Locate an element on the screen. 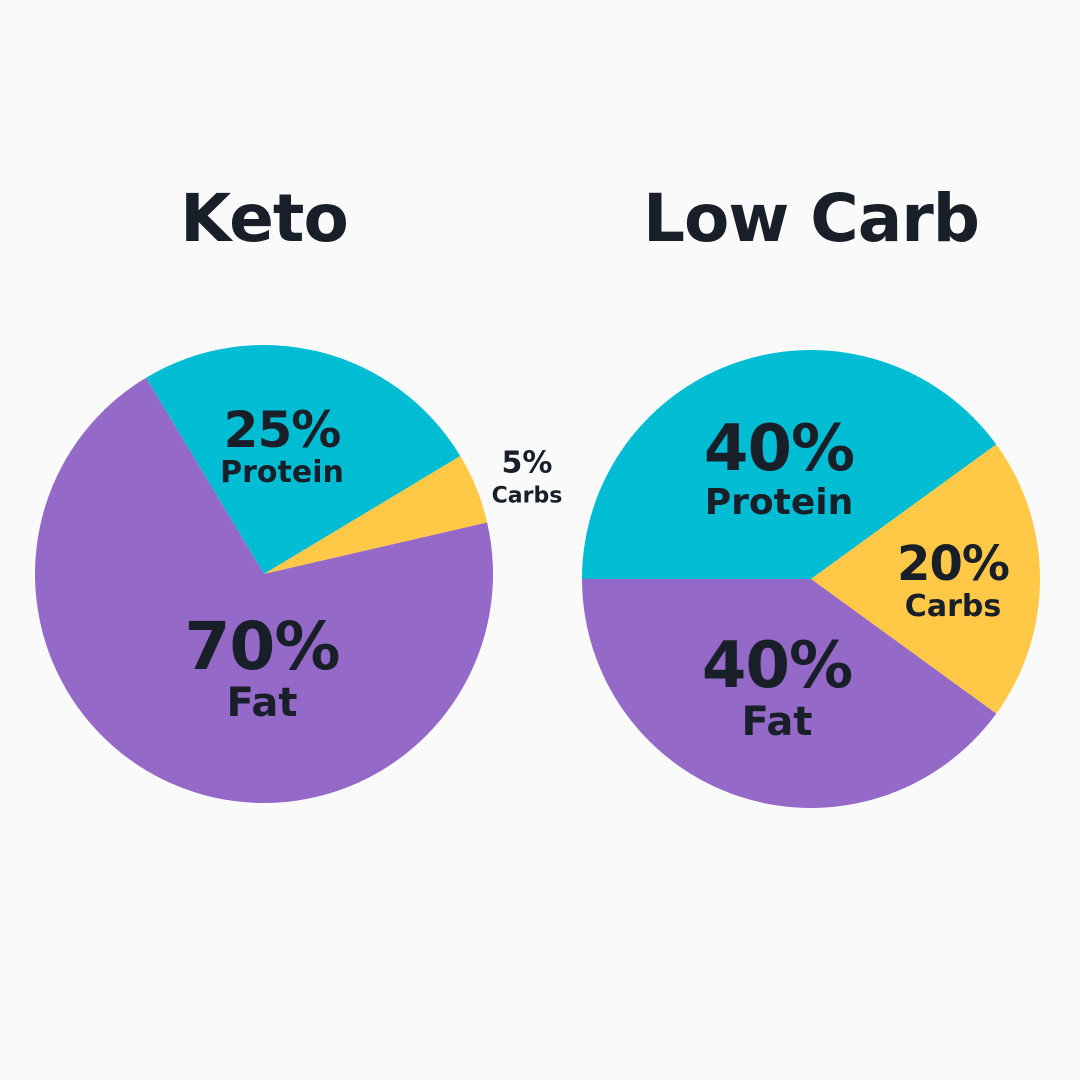 The image size is (1080, 1080). low-carb-carbs-label: 20% Carbs is located at coordinates (953, 579).